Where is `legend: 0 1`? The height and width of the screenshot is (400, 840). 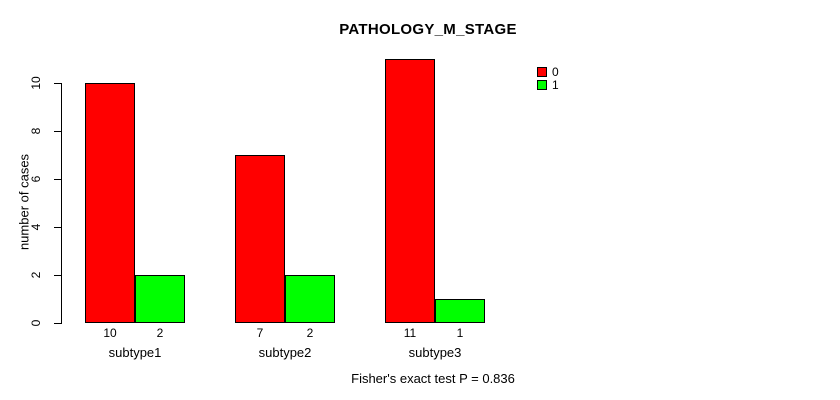 legend: 0 1 is located at coordinates (548, 79).